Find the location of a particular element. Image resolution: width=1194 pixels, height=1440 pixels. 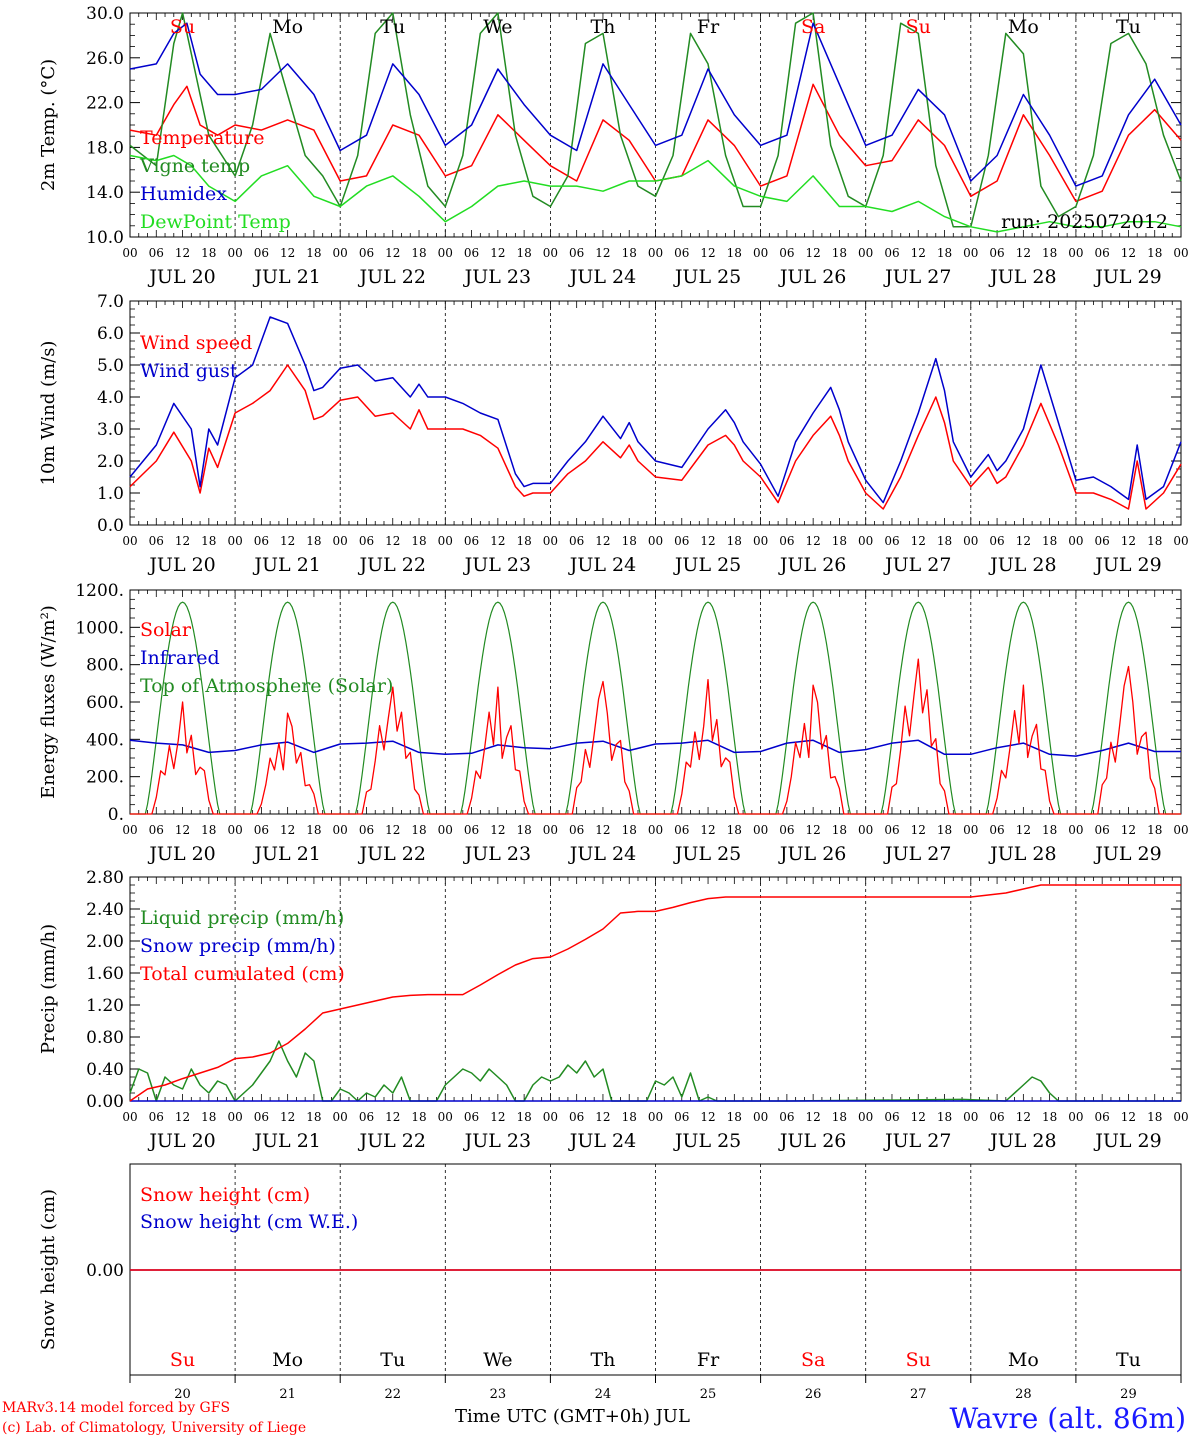

day-label: JUL 27 is located at coordinates (917, 1141).